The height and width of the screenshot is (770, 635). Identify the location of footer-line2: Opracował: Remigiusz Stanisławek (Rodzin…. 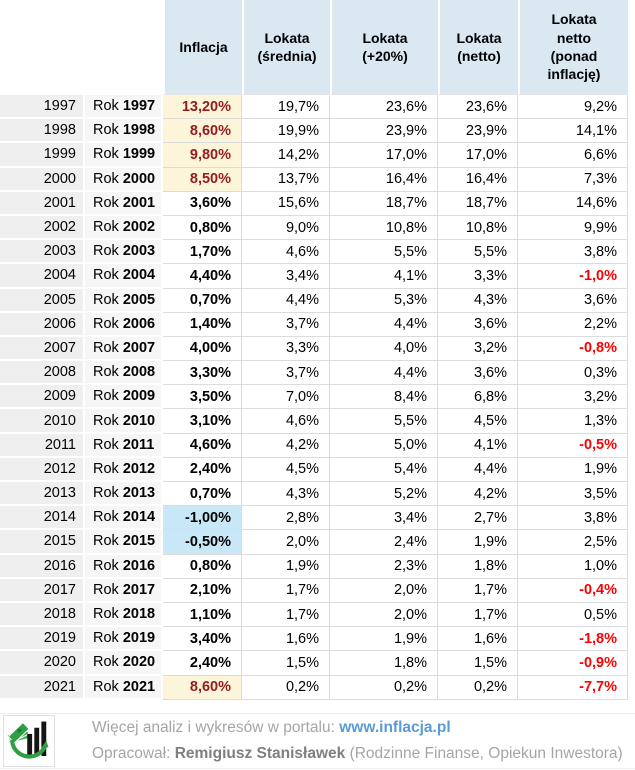
(357, 754).